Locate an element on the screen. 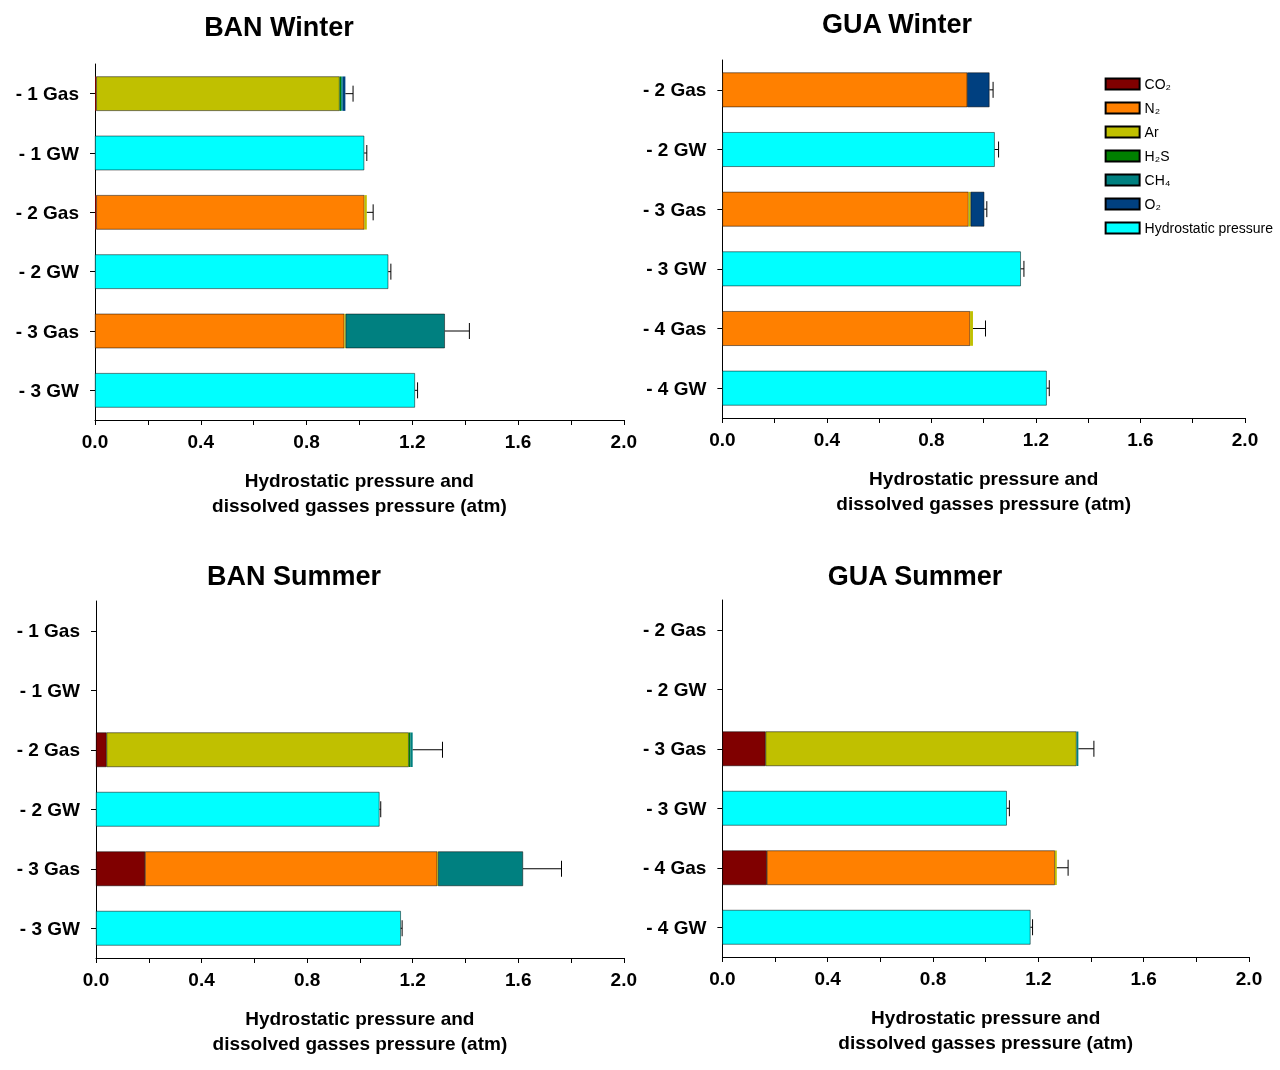 This screenshot has height=1070, width=1280. legend-label: CH₄ is located at coordinates (1157, 180).